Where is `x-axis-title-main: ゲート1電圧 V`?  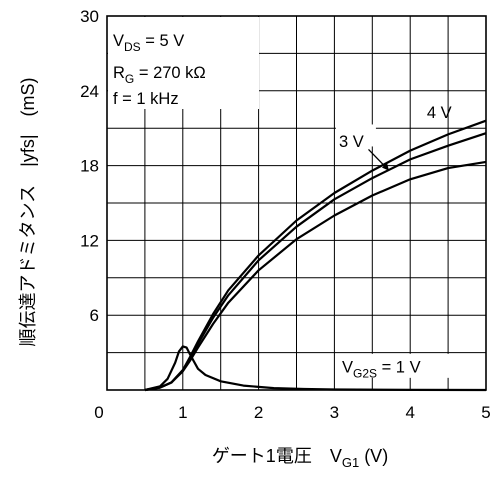
x-axis-title-main: ゲート1電圧 V is located at coordinates (277, 456).